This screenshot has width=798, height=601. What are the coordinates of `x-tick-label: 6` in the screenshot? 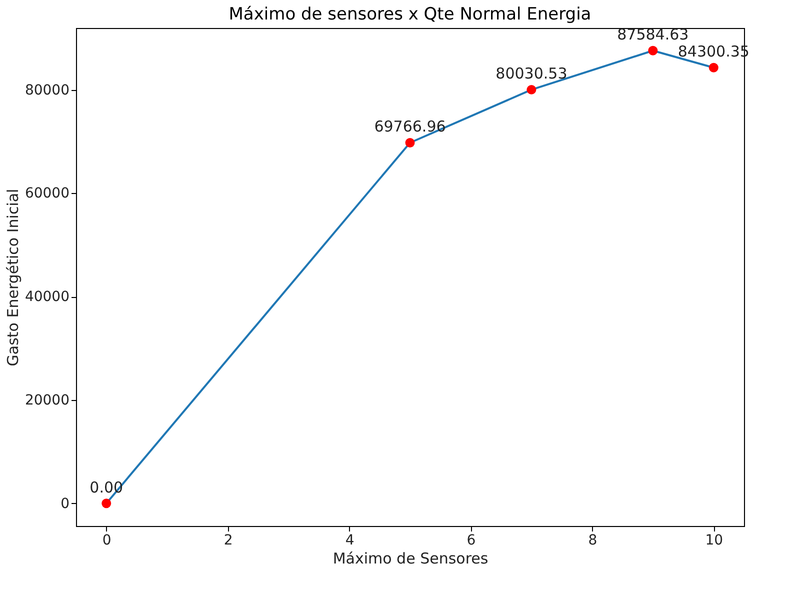 It's located at (471, 540).